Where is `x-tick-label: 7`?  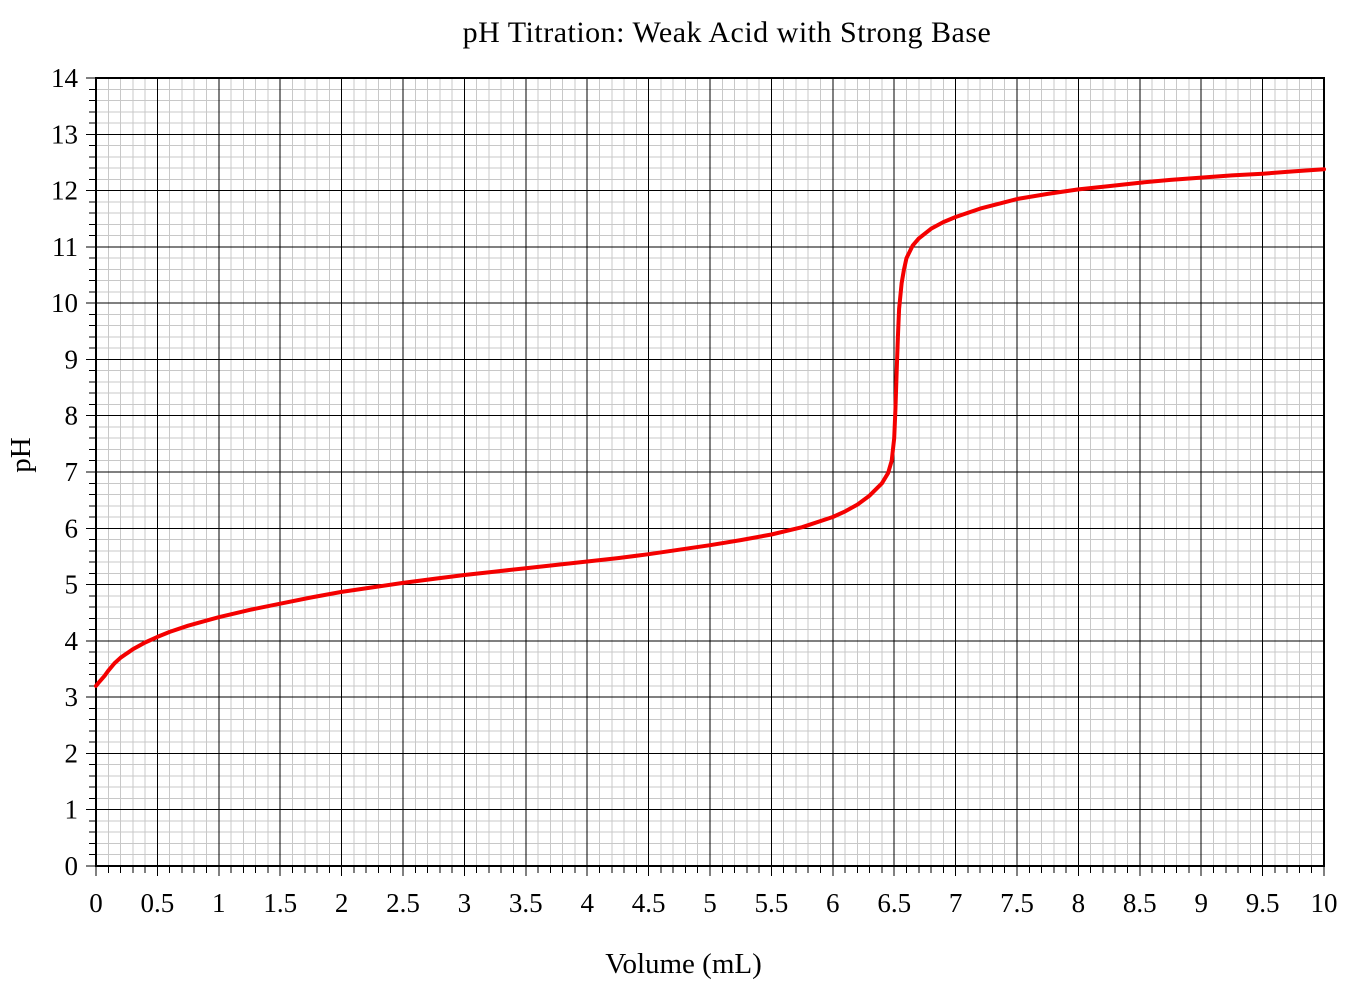 x-tick-label: 7 is located at coordinates (956, 903).